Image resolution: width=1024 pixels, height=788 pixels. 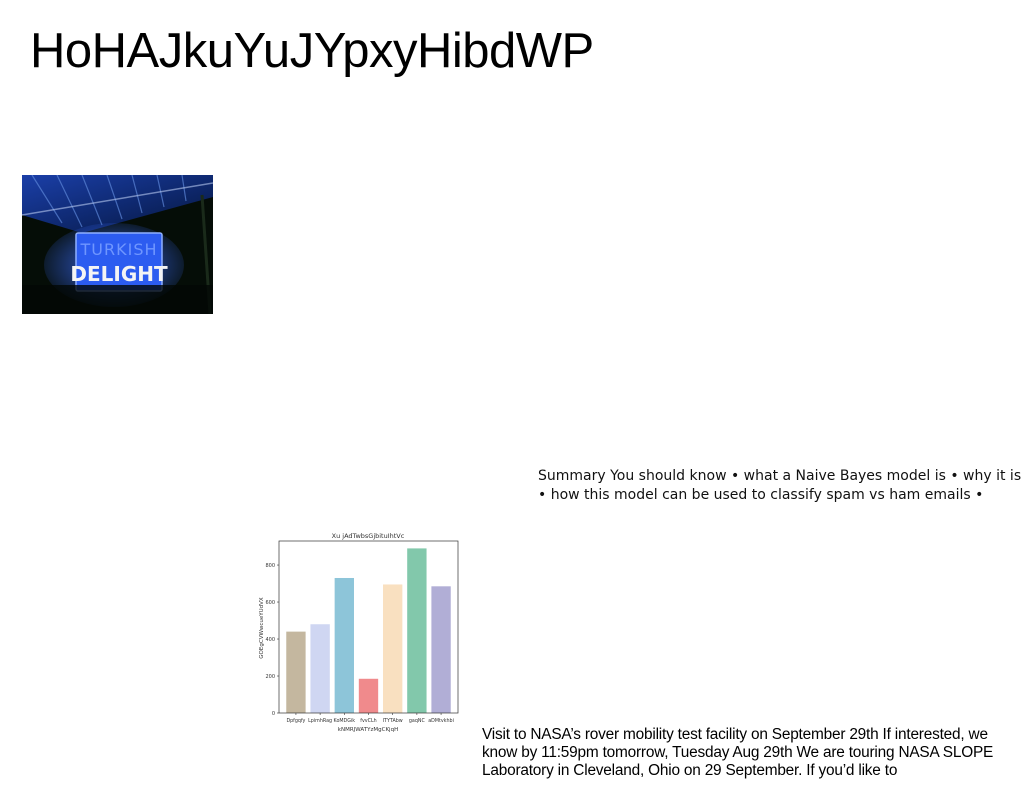 What do you see at coordinates (345, 721) in the screenshot?
I see `chart-x-tick-label-2: KoMDGik` at bounding box center [345, 721].